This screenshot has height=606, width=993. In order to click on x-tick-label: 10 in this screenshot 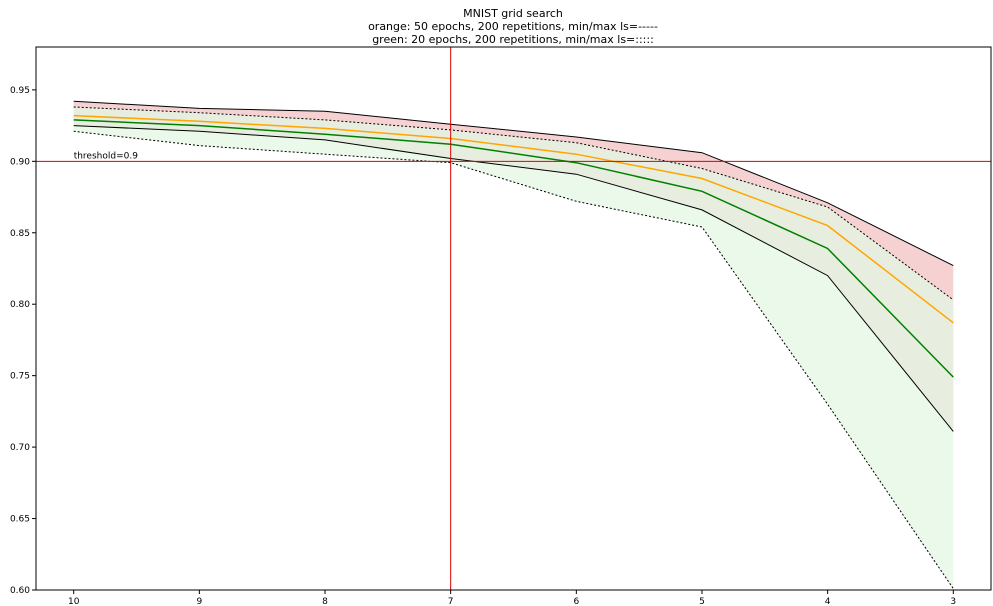, I will do `click(74, 601)`.